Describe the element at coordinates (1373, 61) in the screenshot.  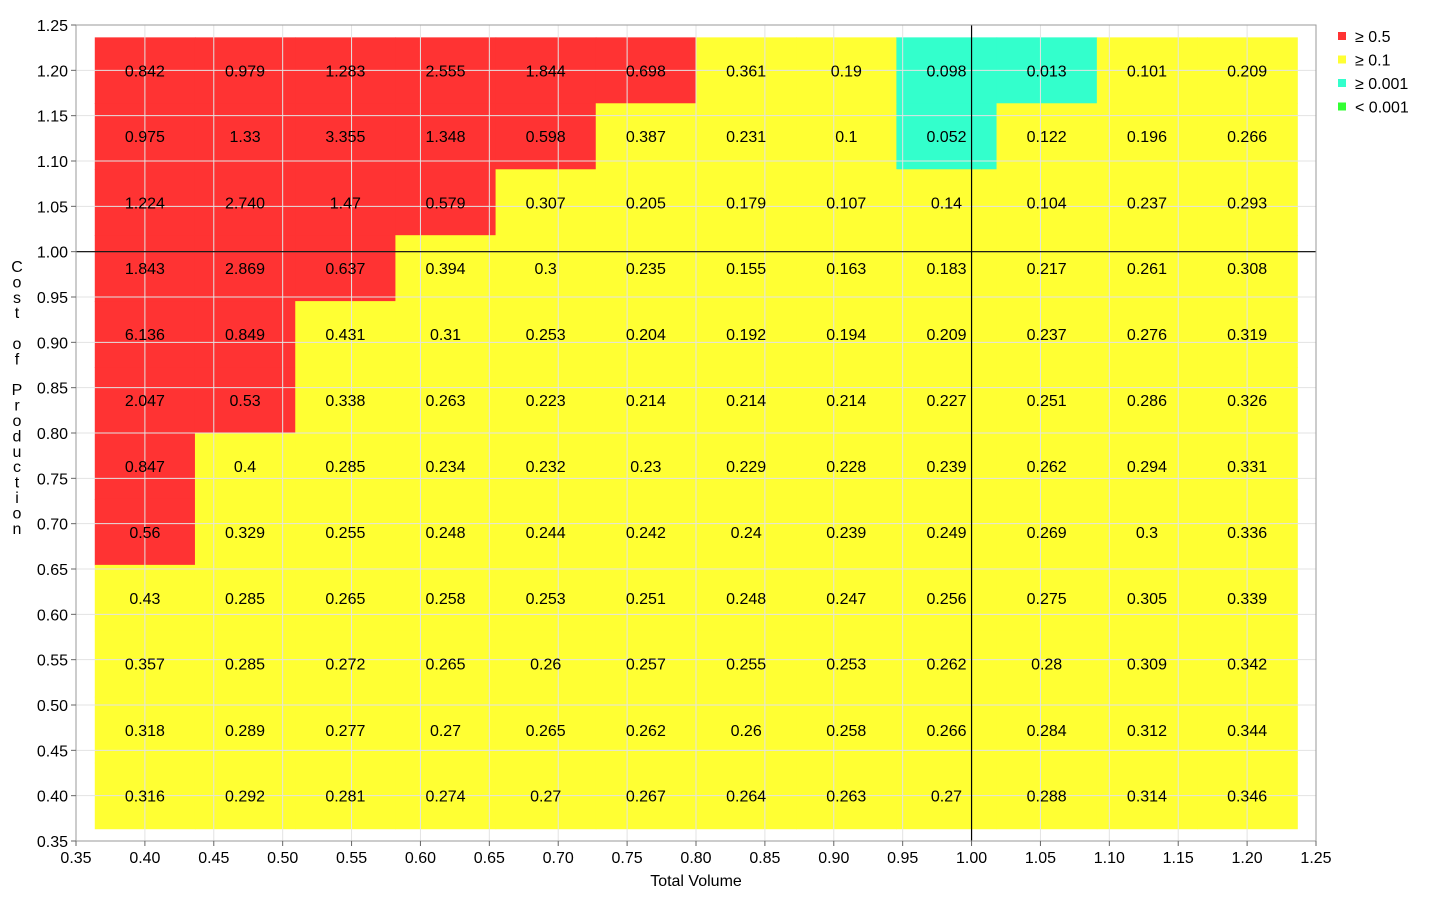
I see `legend-entry-label: ≥ 0.1` at that location.